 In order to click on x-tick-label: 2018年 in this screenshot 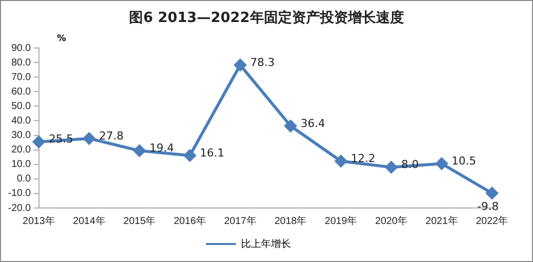, I will do `click(290, 220)`.